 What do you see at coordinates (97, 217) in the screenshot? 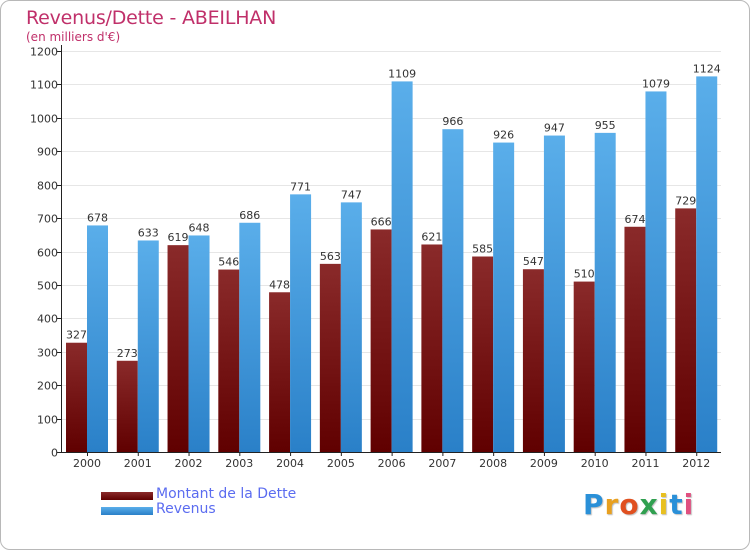
I see `data-label-revenue-2000: 678` at bounding box center [97, 217].